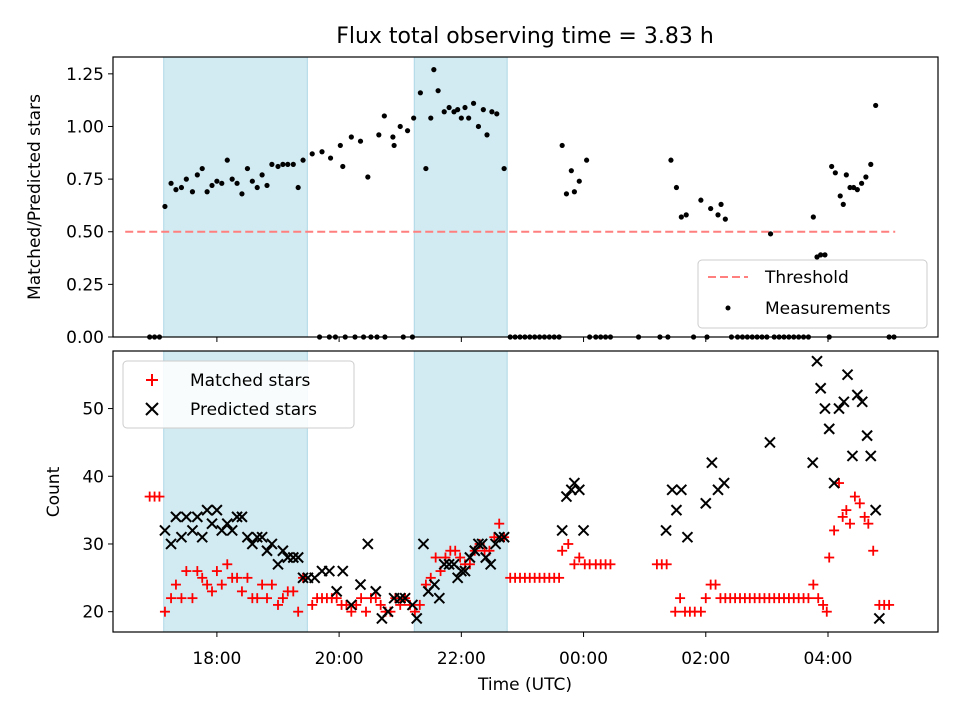 This screenshot has width=960, height=720. Describe the element at coordinates (728, 308) in the screenshot. I see `legend-measurements-swatch` at that location.